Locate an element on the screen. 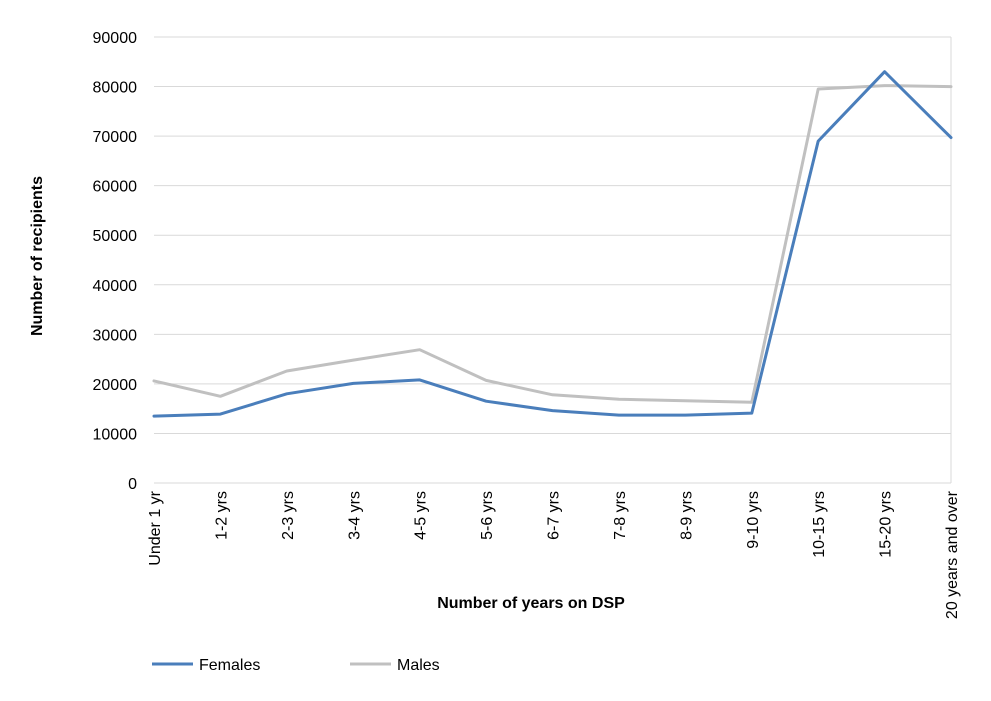 The width and height of the screenshot is (991, 701). y-tick-label: 50000 is located at coordinates (115, 236).